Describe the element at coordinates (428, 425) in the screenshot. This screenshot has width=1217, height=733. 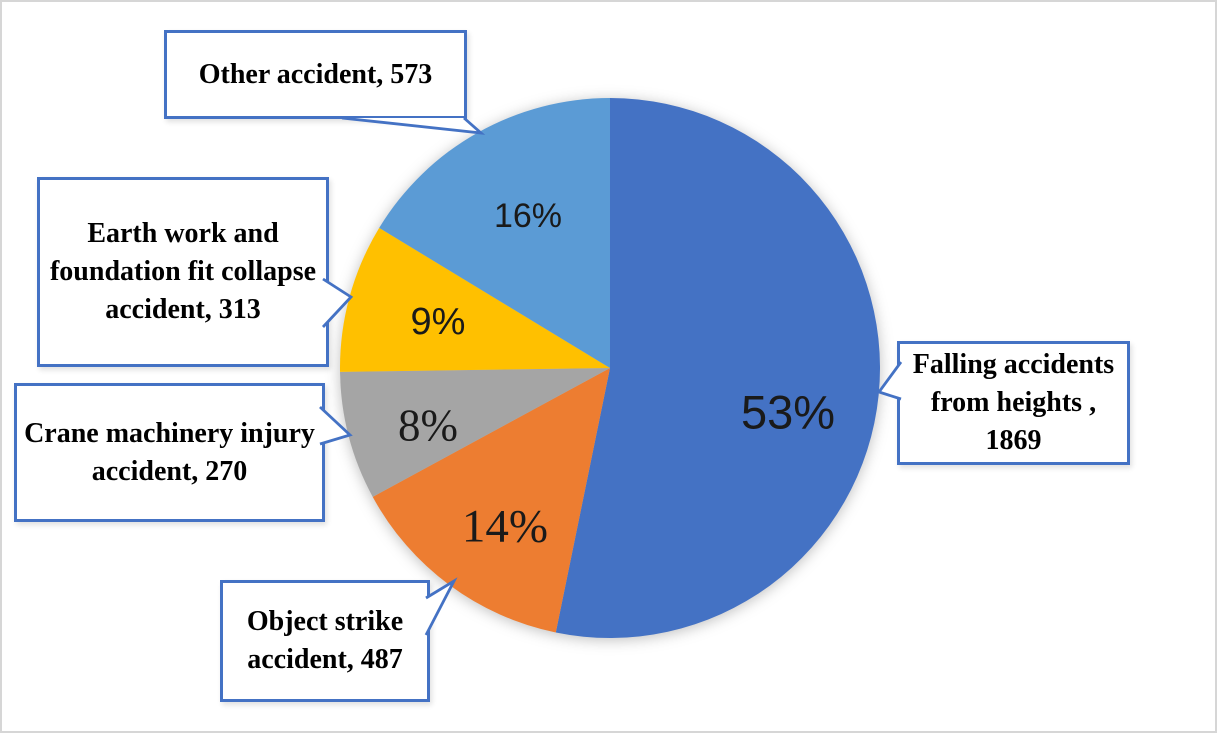
I see `data-label-crane-pct: 8%` at that location.